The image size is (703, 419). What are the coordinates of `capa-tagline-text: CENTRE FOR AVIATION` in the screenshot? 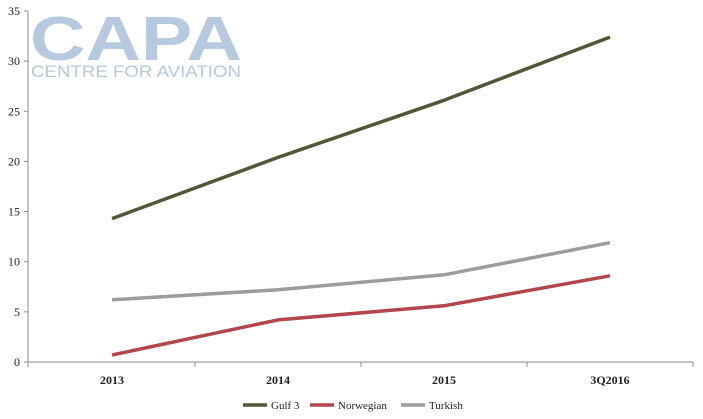 It's located at (136, 71).